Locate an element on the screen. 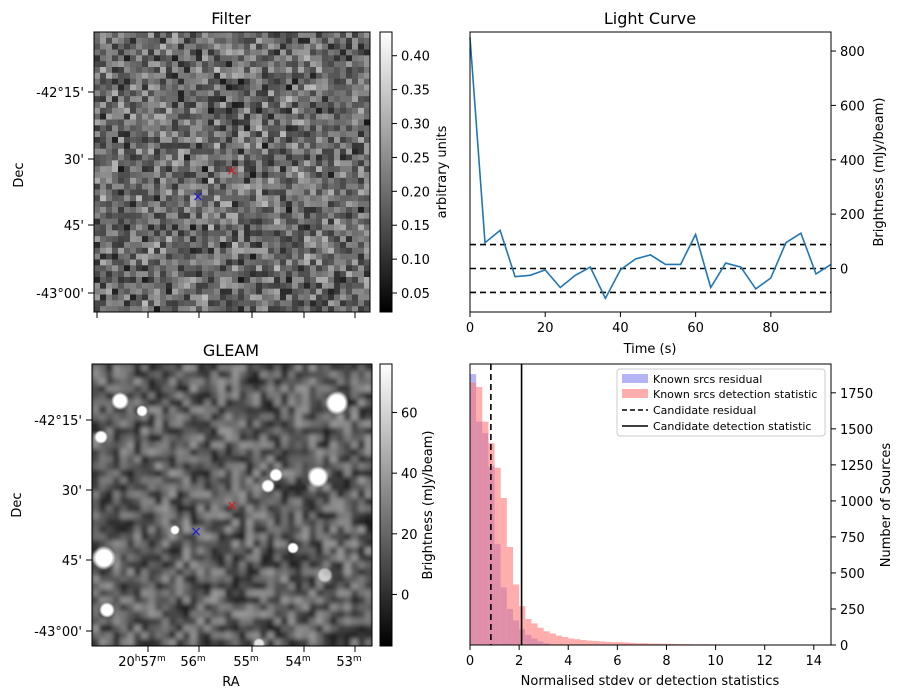  y-tick-label: 1250 is located at coordinates (856, 466).